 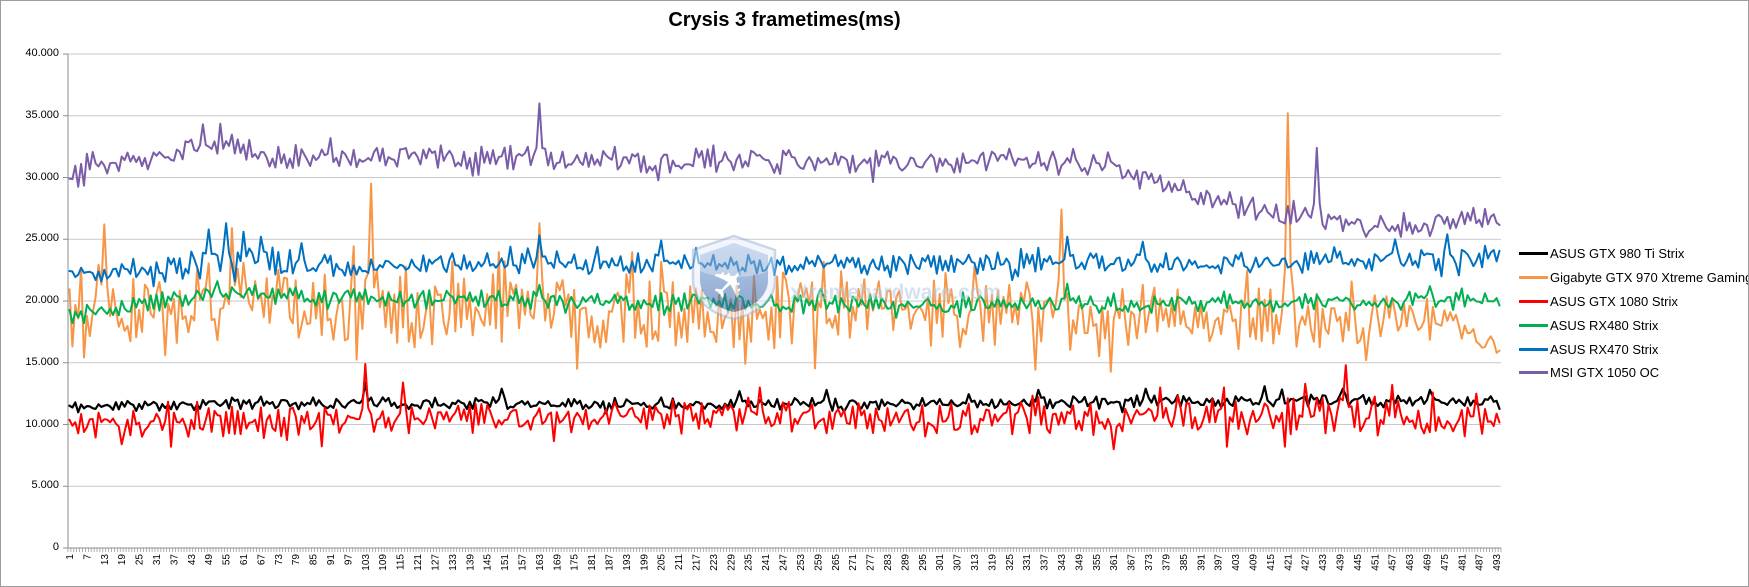 I want to click on x-axis-tick-label: 91, so click(x=331, y=560).